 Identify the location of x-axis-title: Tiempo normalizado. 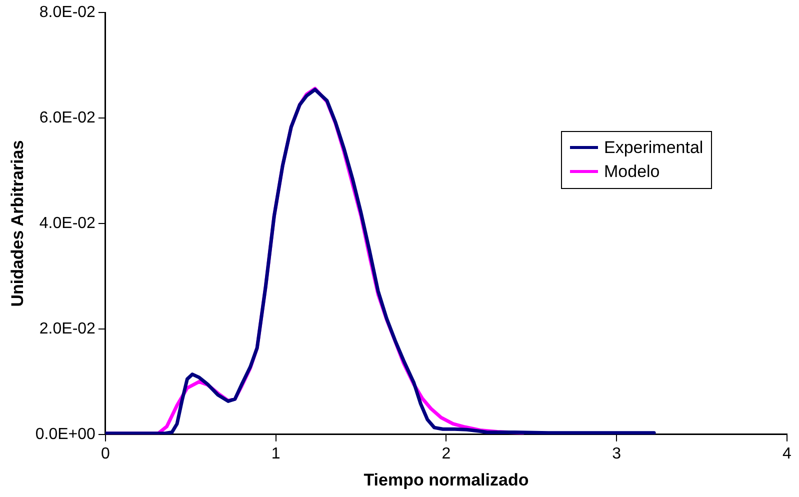
(446, 480).